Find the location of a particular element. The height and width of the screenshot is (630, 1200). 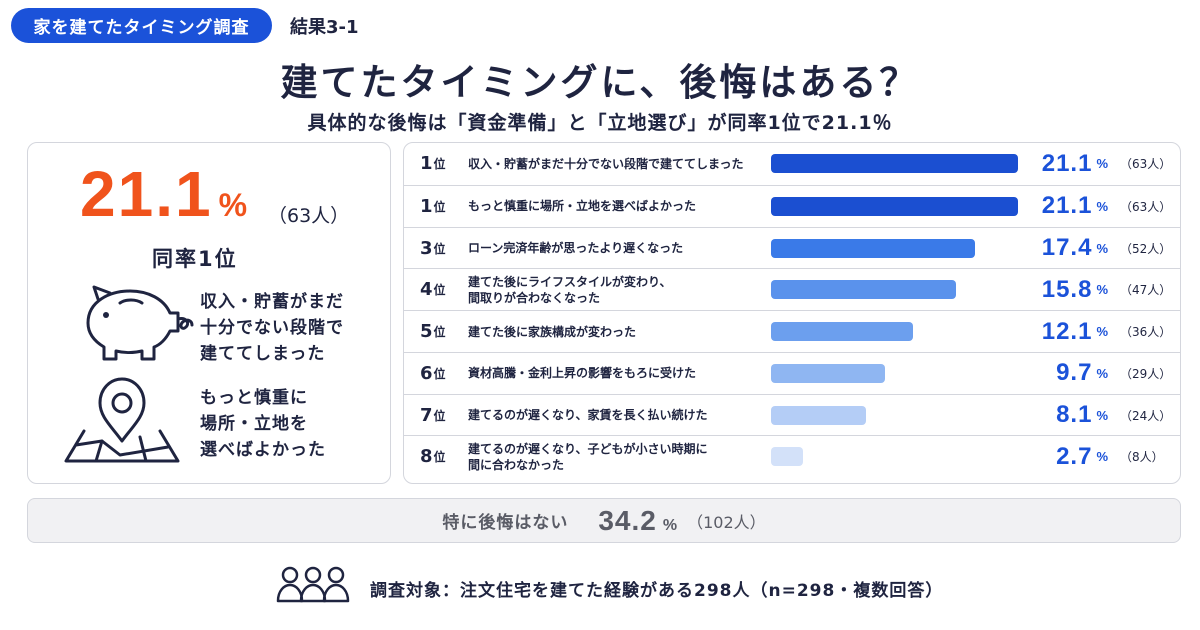

page-title: 建てたタイミングに、後悔はある？ is located at coordinates (600, 82).